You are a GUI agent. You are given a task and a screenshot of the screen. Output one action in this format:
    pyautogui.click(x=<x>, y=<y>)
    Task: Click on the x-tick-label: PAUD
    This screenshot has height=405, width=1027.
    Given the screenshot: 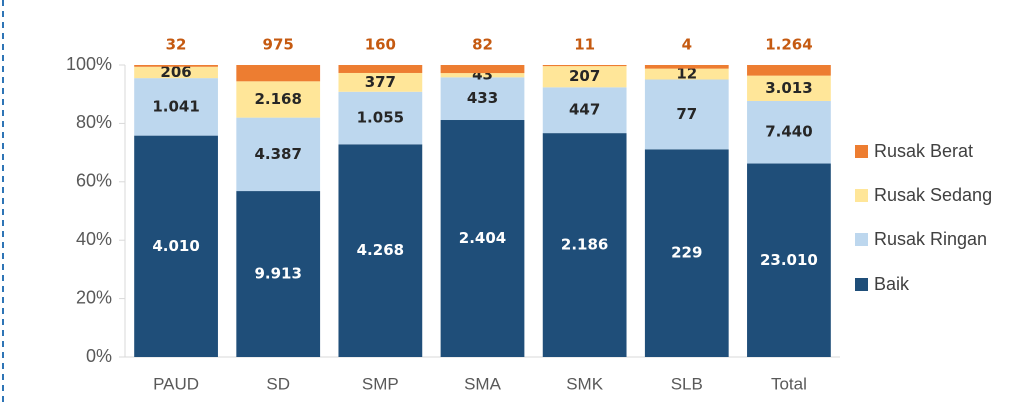 What is the action you would take?
    pyautogui.click(x=176, y=383)
    